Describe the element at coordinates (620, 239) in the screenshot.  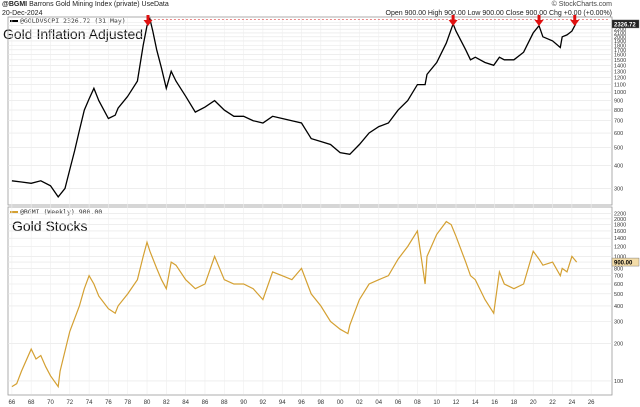
I see `panel2-y-tick-label: 1400` at that location.